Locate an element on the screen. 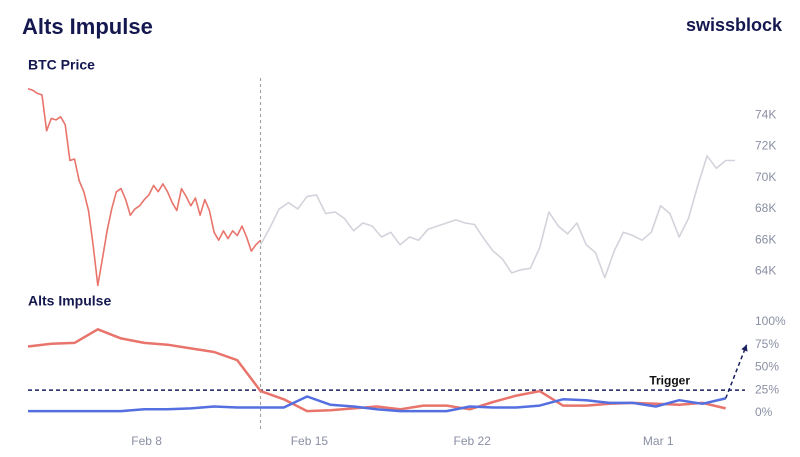 This screenshot has height=457, width=800. y-tick-label: 74K is located at coordinates (765, 114).